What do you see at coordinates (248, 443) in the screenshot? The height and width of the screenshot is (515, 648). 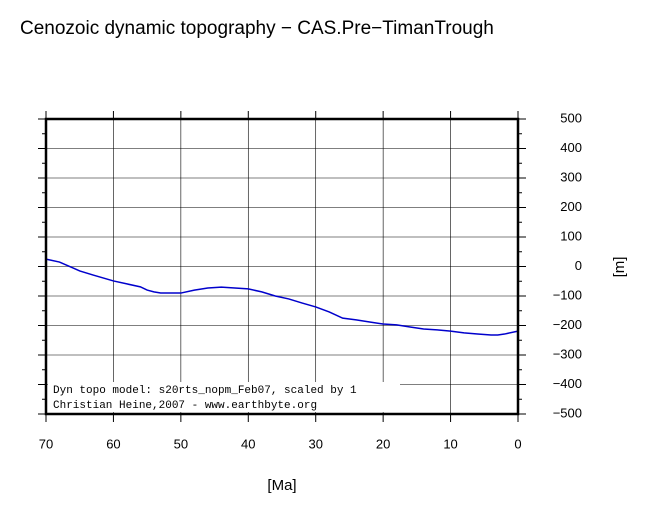 I see `x-tick-label: 40` at bounding box center [248, 443].